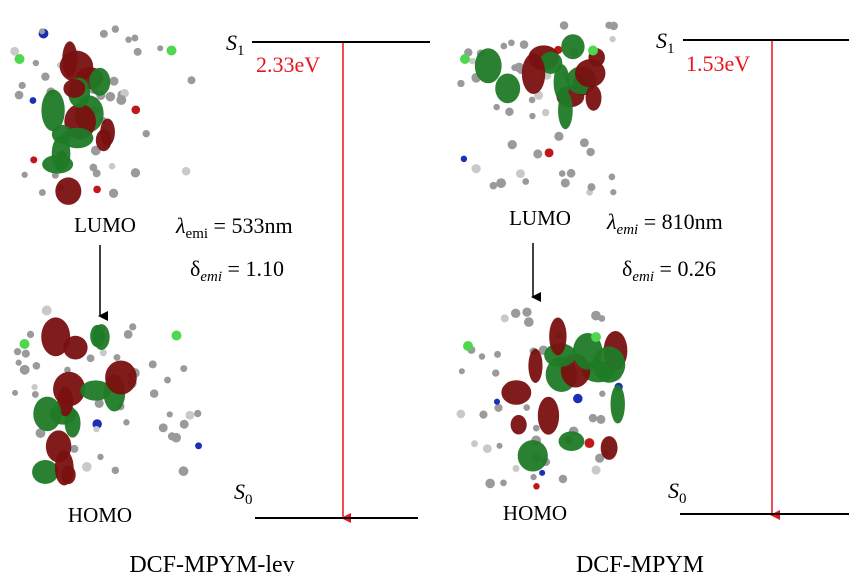  I want to click on lumo-label: LUMO, so click(540, 218).